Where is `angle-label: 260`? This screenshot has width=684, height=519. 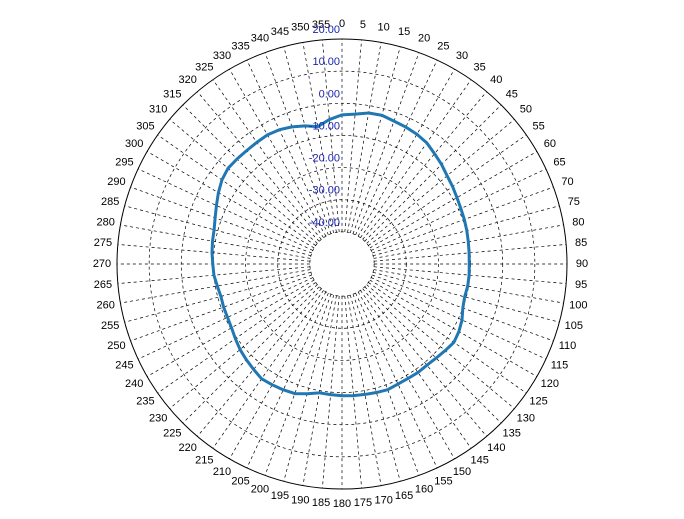
angle-label: 260 is located at coordinates (105, 306).